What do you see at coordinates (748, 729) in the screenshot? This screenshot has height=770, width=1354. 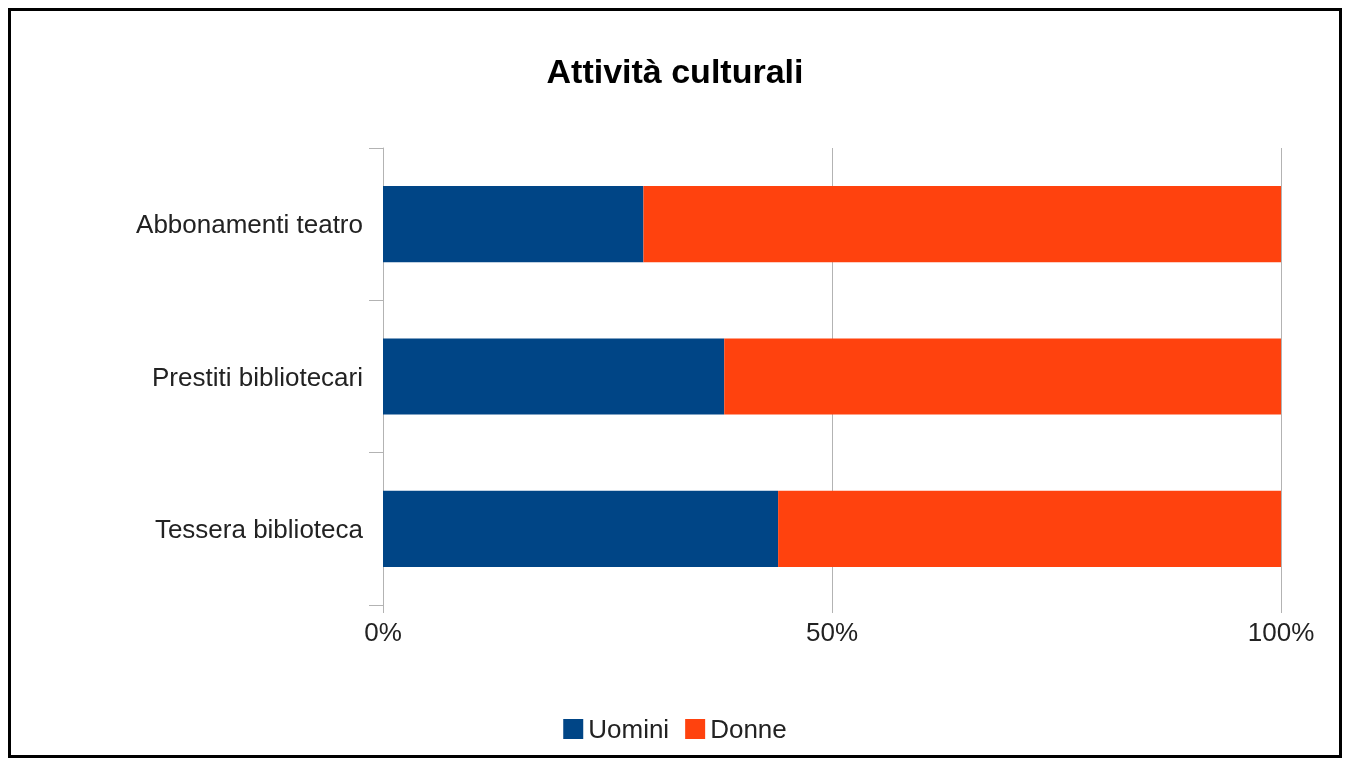 I see `legend-label: Donne` at bounding box center [748, 729].